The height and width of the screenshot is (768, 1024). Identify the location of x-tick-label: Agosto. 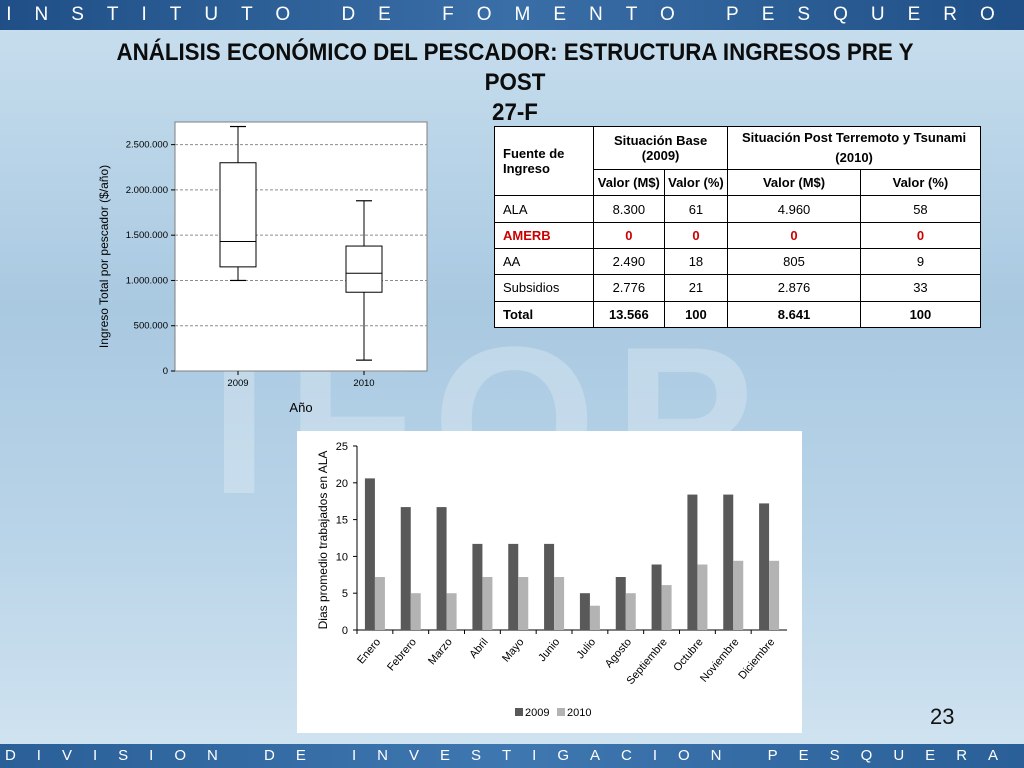
(618, 653).